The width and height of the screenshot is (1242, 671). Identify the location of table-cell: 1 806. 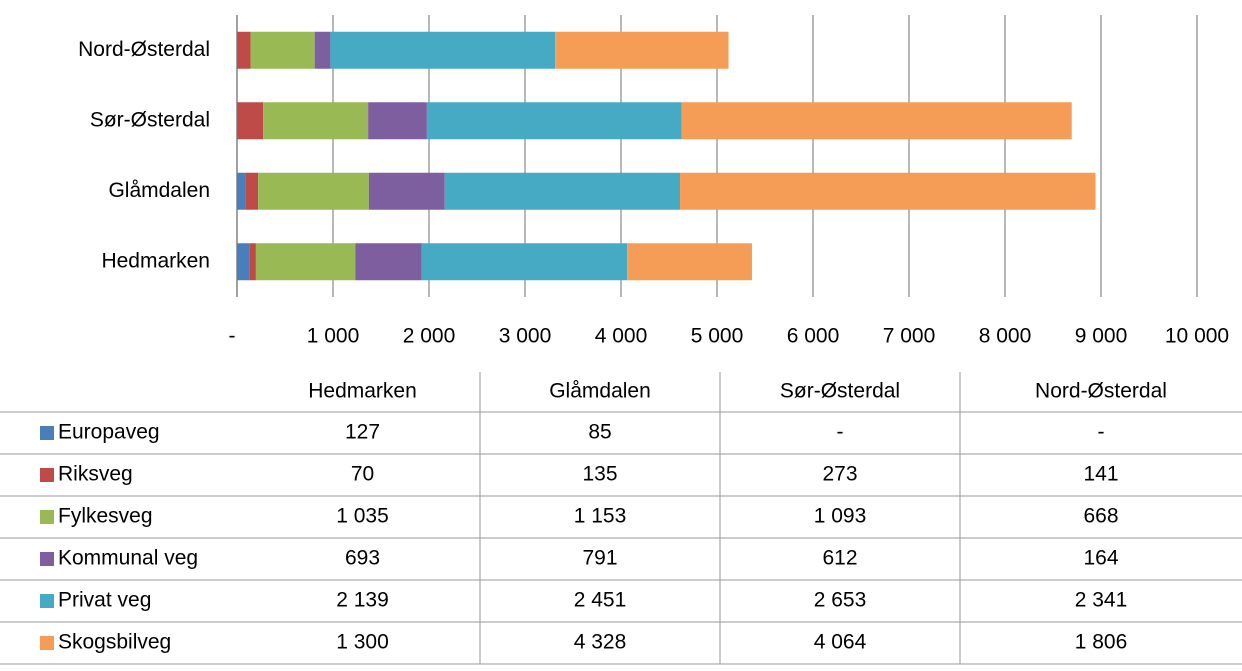
(1101, 642).